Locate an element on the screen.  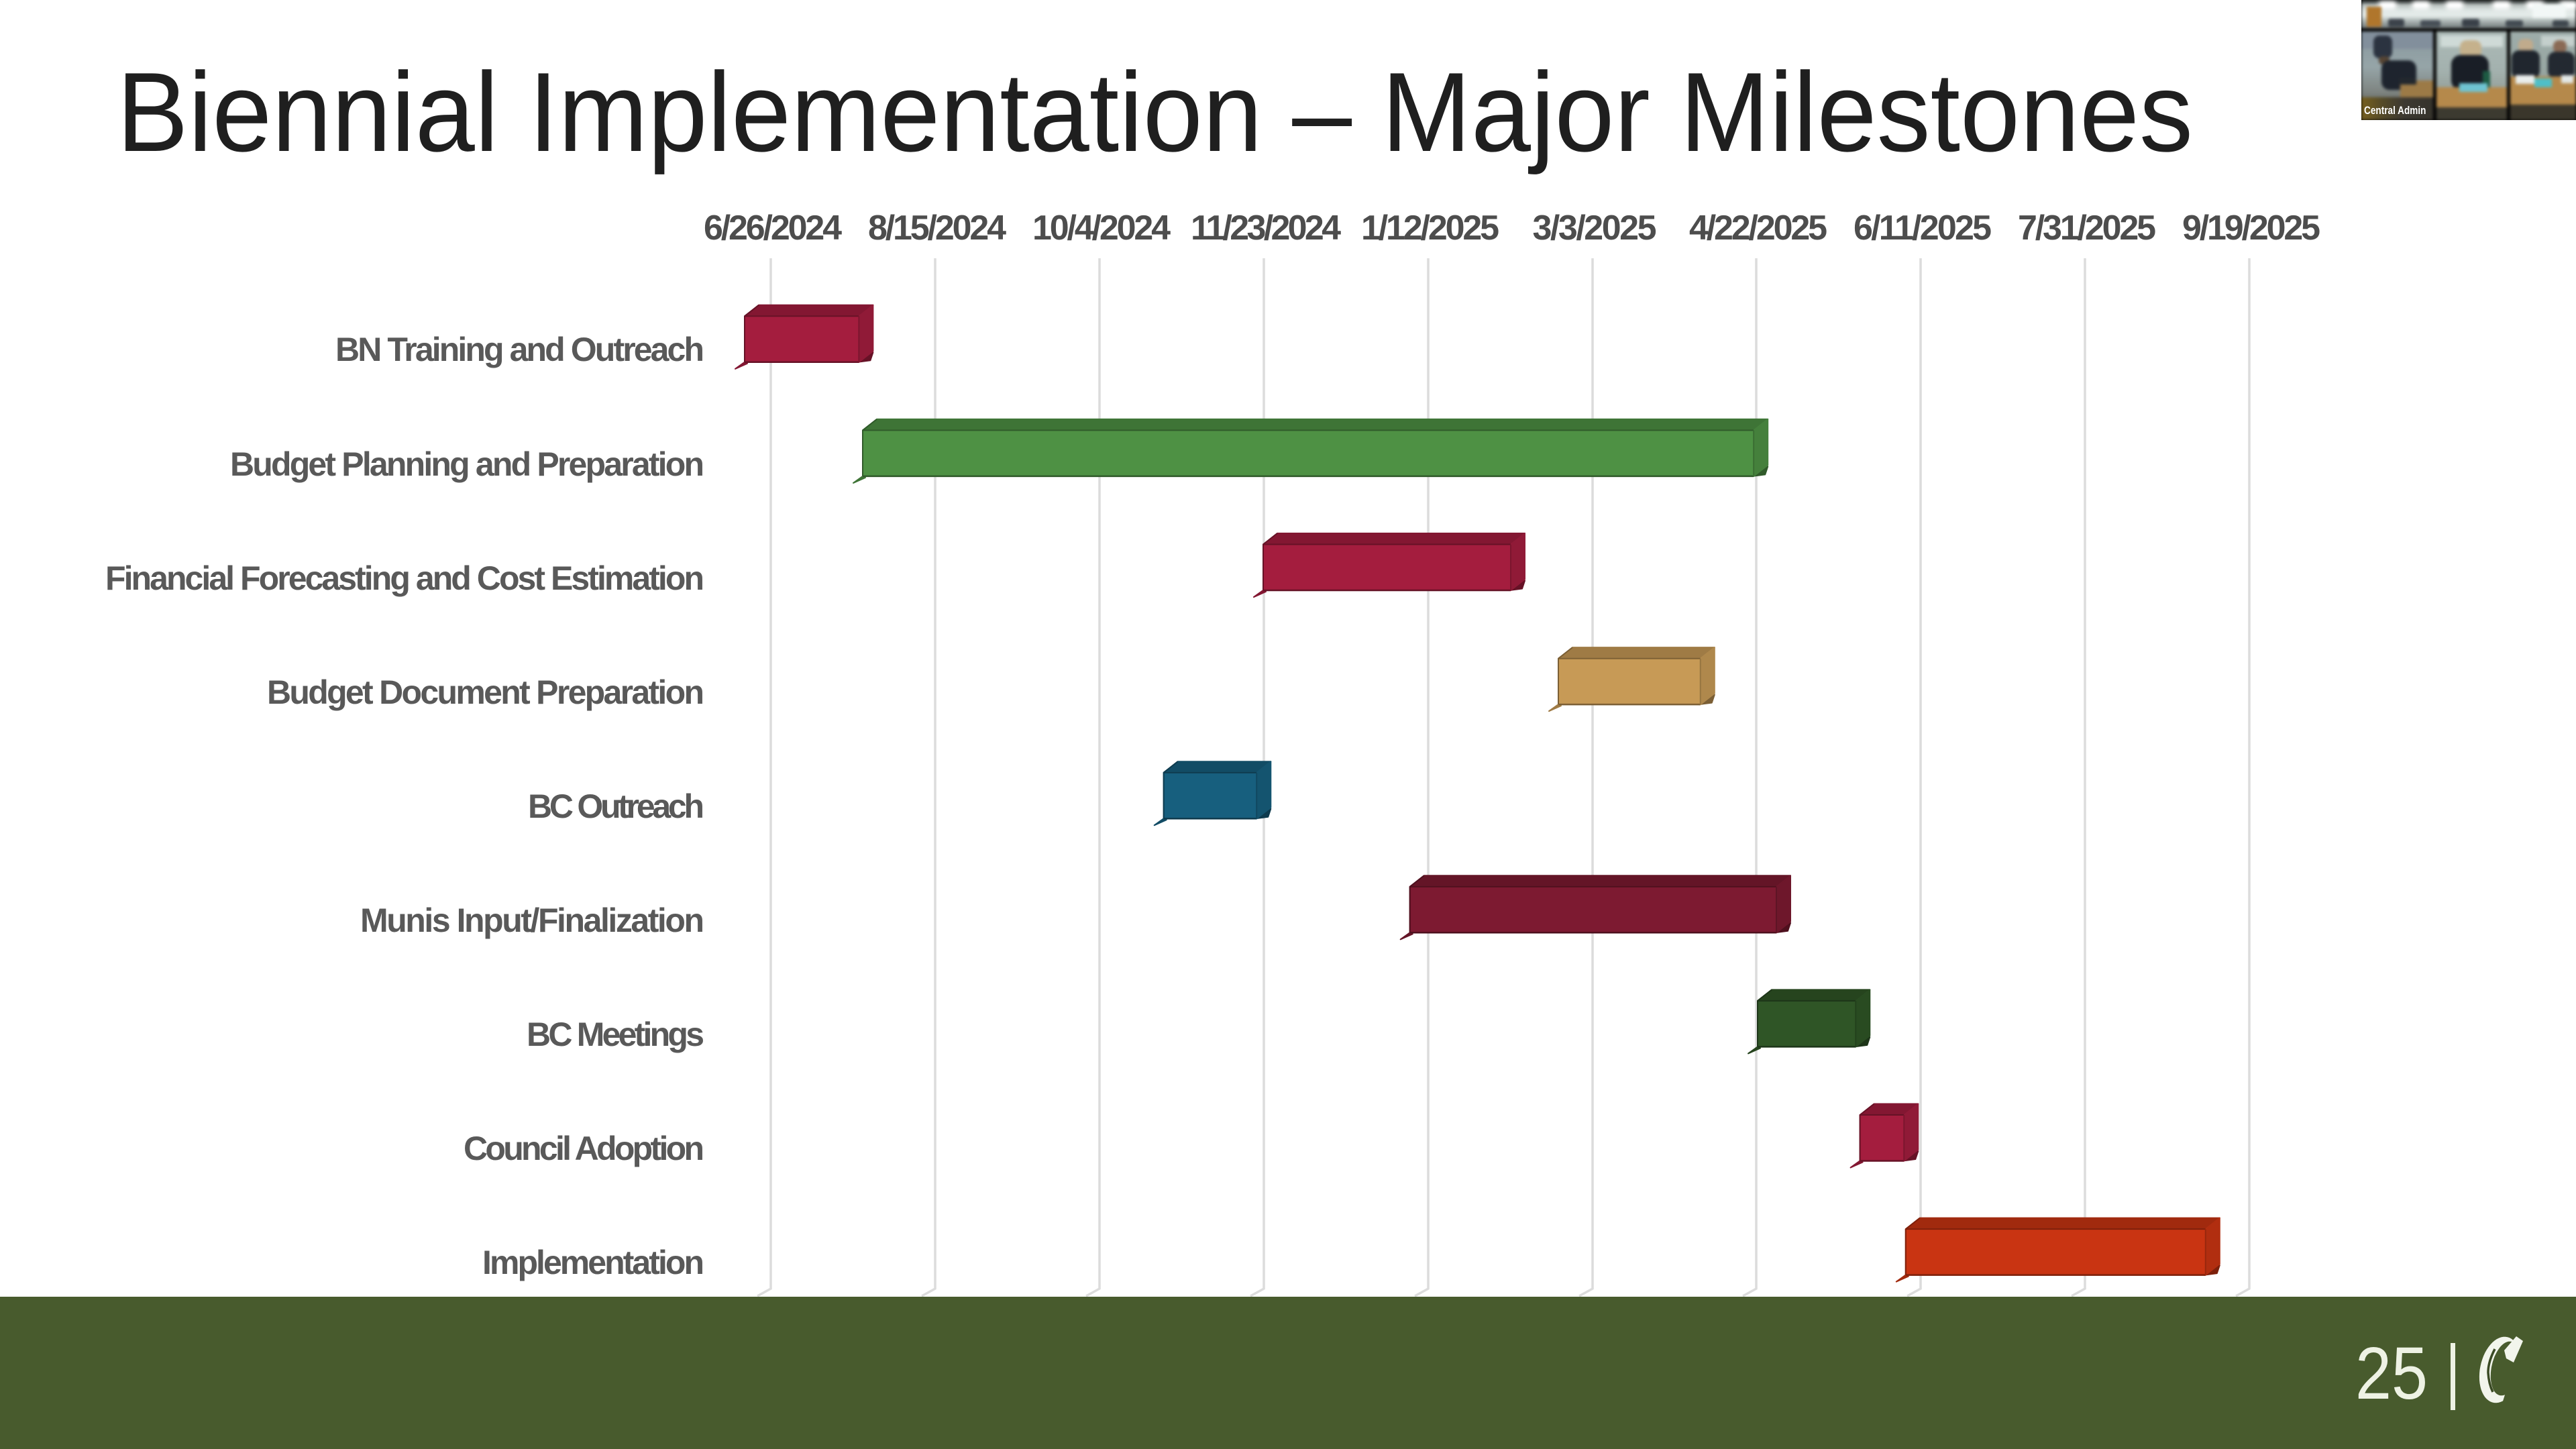
svg-text: 3/3/2025 is located at coordinates (1595, 228).